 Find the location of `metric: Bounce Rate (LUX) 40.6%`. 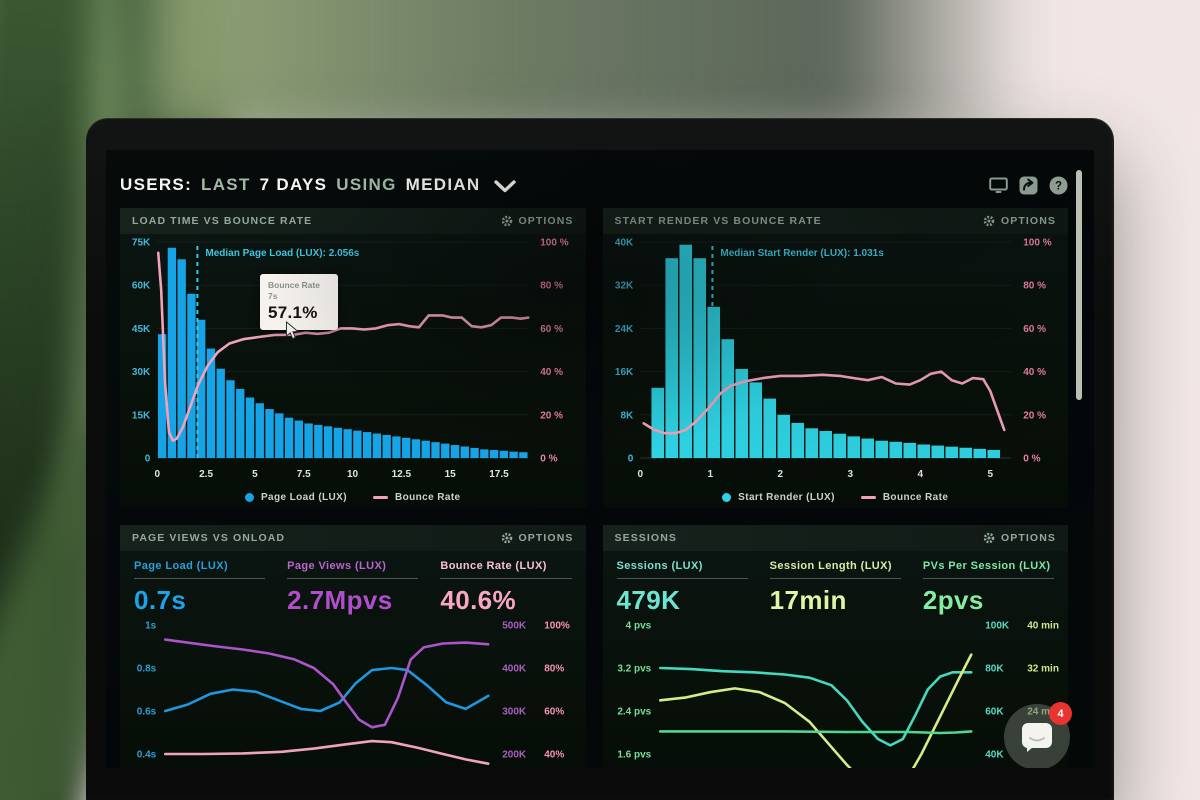

metric: Bounce Rate (LUX) 40.6% is located at coordinates (506, 587).